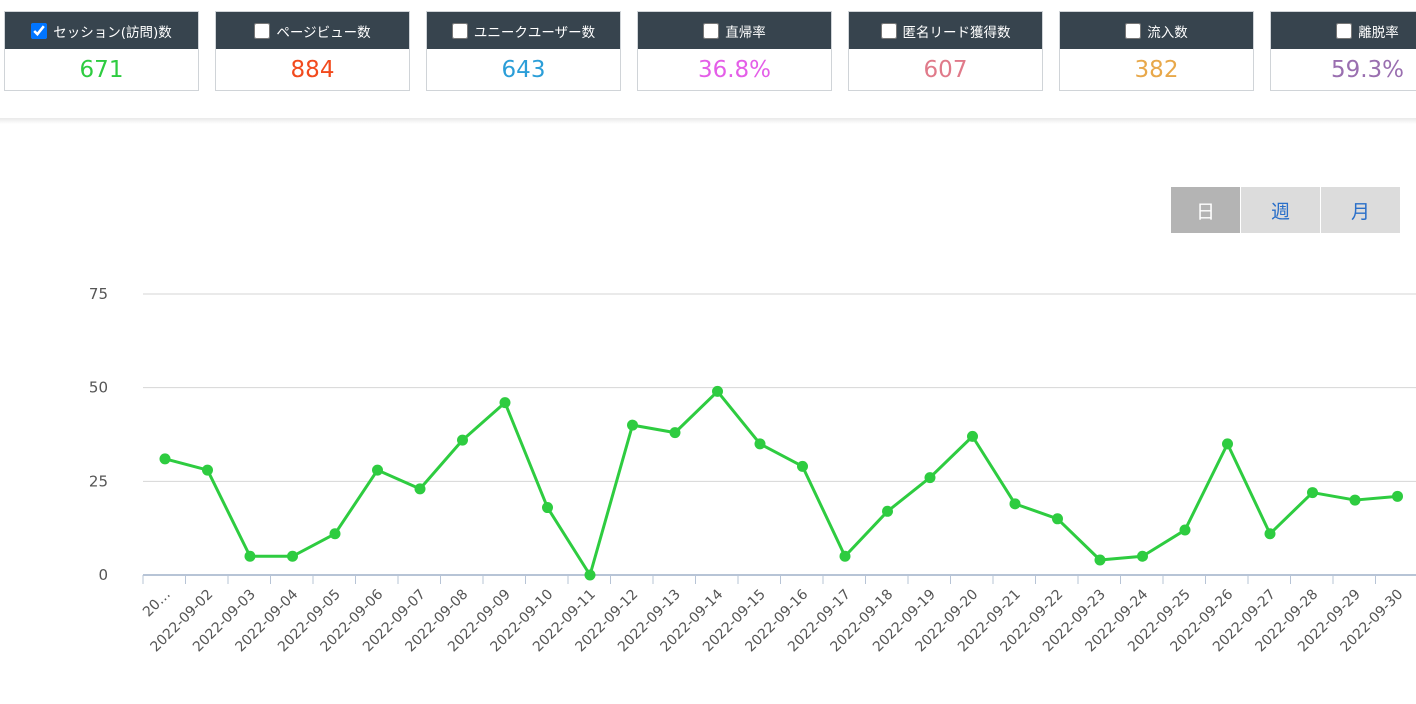  What do you see at coordinates (1367, 69) in the screenshot?
I see `metric-value: 59.3%` at bounding box center [1367, 69].